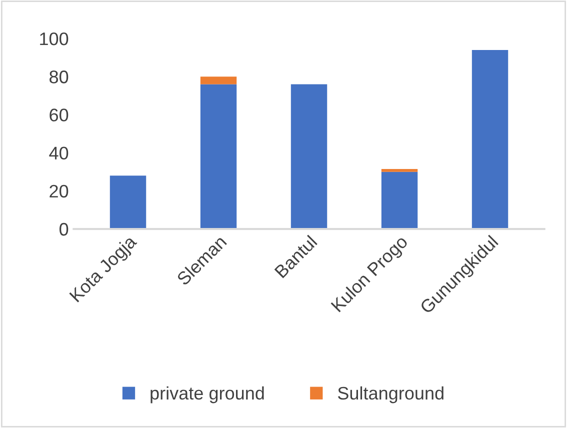 This screenshot has height=428, width=567. What do you see at coordinates (59, 191) in the screenshot?
I see `y-tick-label: 20` at bounding box center [59, 191].